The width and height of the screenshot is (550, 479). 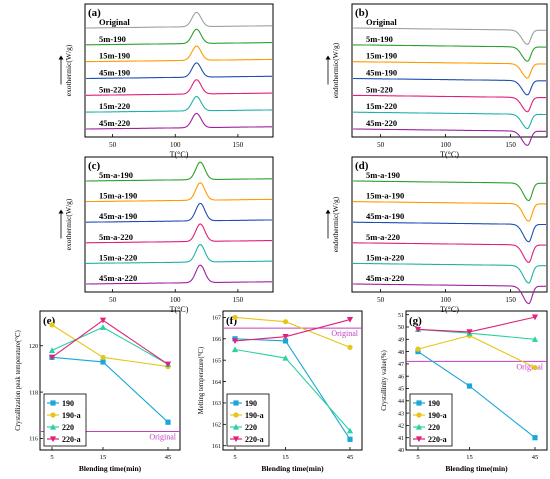 I want to click on y-axis-label: Melting temperature(°C), so click(x=201, y=380).